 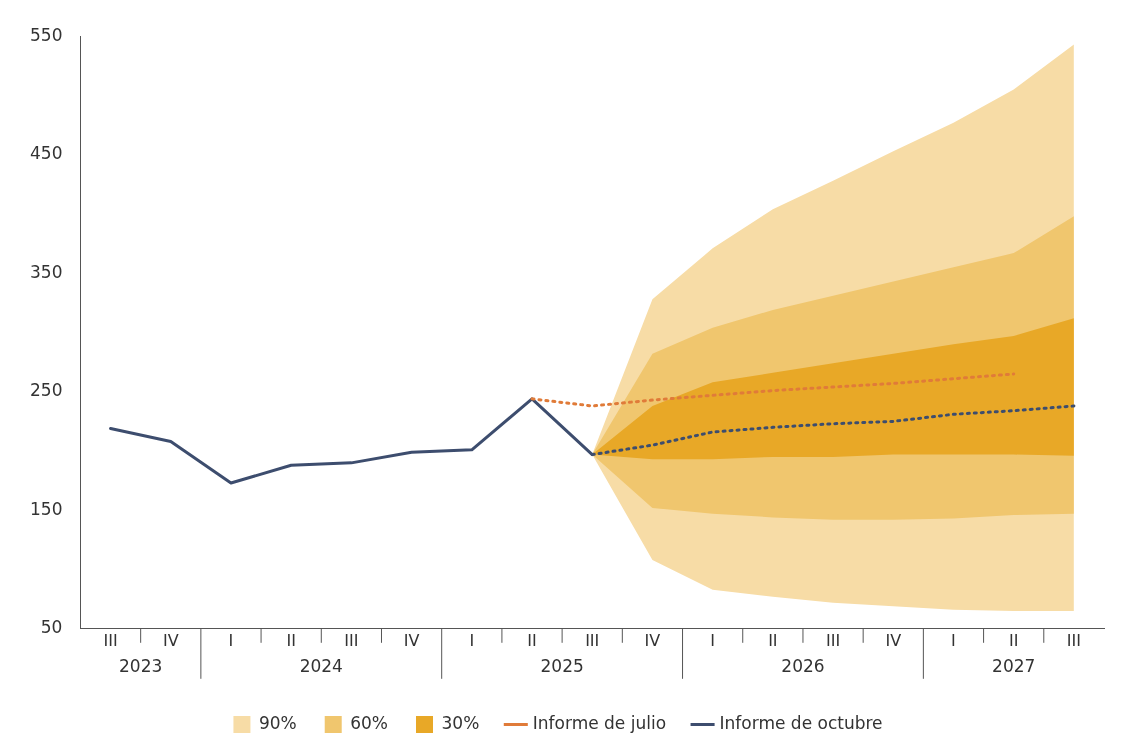 What do you see at coordinates (369, 722) in the screenshot?
I see `legend-label: 60%` at bounding box center [369, 722].